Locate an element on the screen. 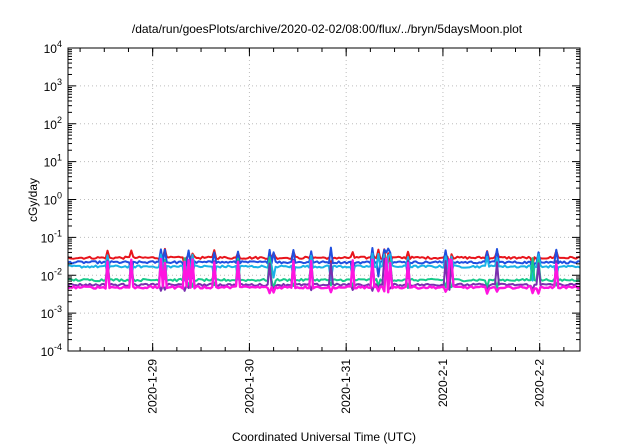 This screenshot has width=640, height=448. y-tick-label: 10² is located at coordinates (53, 123).